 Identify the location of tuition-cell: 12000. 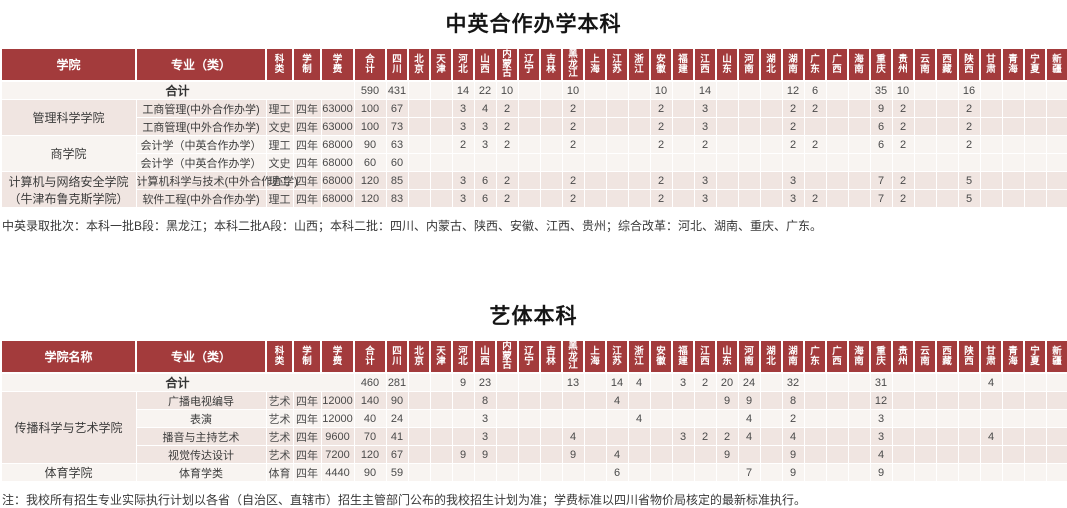
(337, 419).